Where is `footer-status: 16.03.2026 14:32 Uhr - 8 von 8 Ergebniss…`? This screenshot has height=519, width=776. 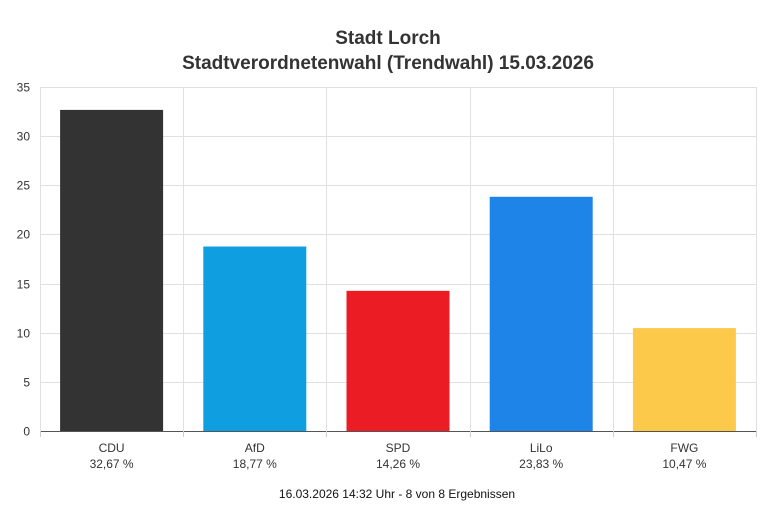 footer-status: 16.03.2026 14:32 Uhr - 8 von 8 Ergebniss… is located at coordinates (397, 494).